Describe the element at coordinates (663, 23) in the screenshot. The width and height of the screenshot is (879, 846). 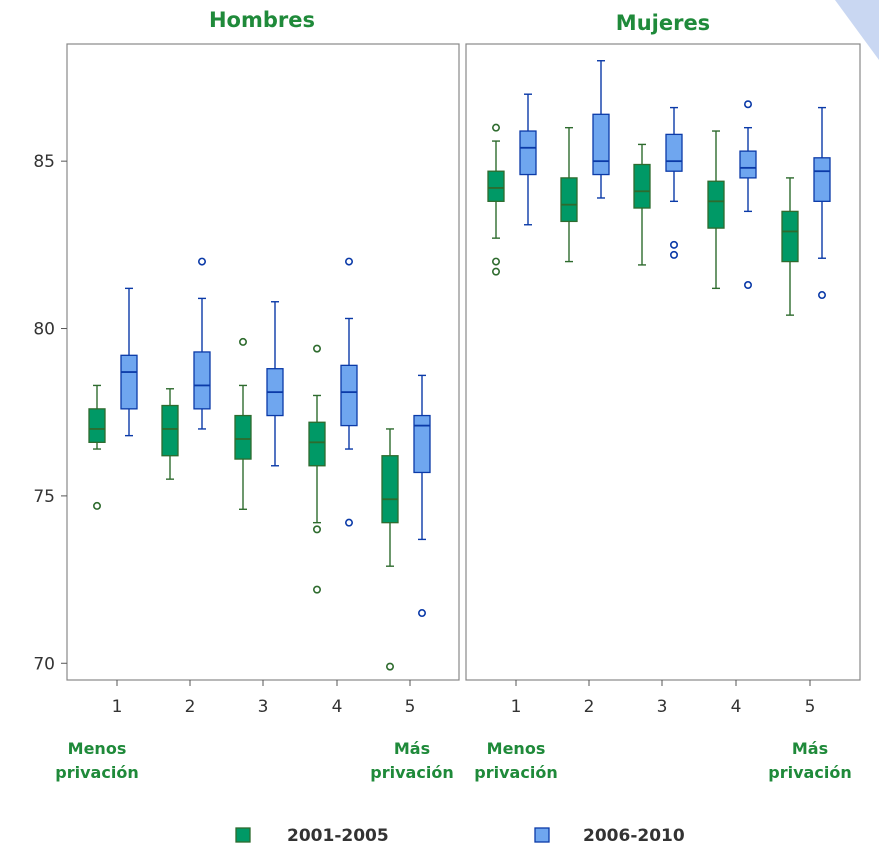
I see `panel-title: Mujeres` at that location.